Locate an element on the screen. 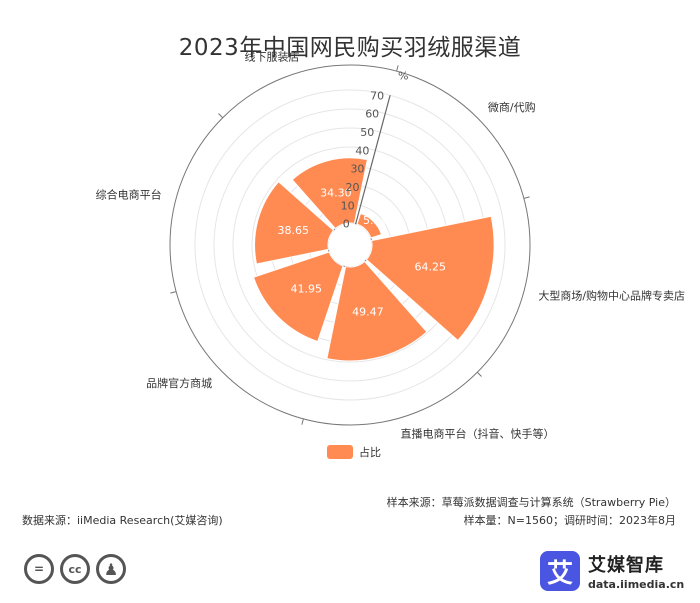  category-label-0: 微商/代购 is located at coordinates (512, 107).